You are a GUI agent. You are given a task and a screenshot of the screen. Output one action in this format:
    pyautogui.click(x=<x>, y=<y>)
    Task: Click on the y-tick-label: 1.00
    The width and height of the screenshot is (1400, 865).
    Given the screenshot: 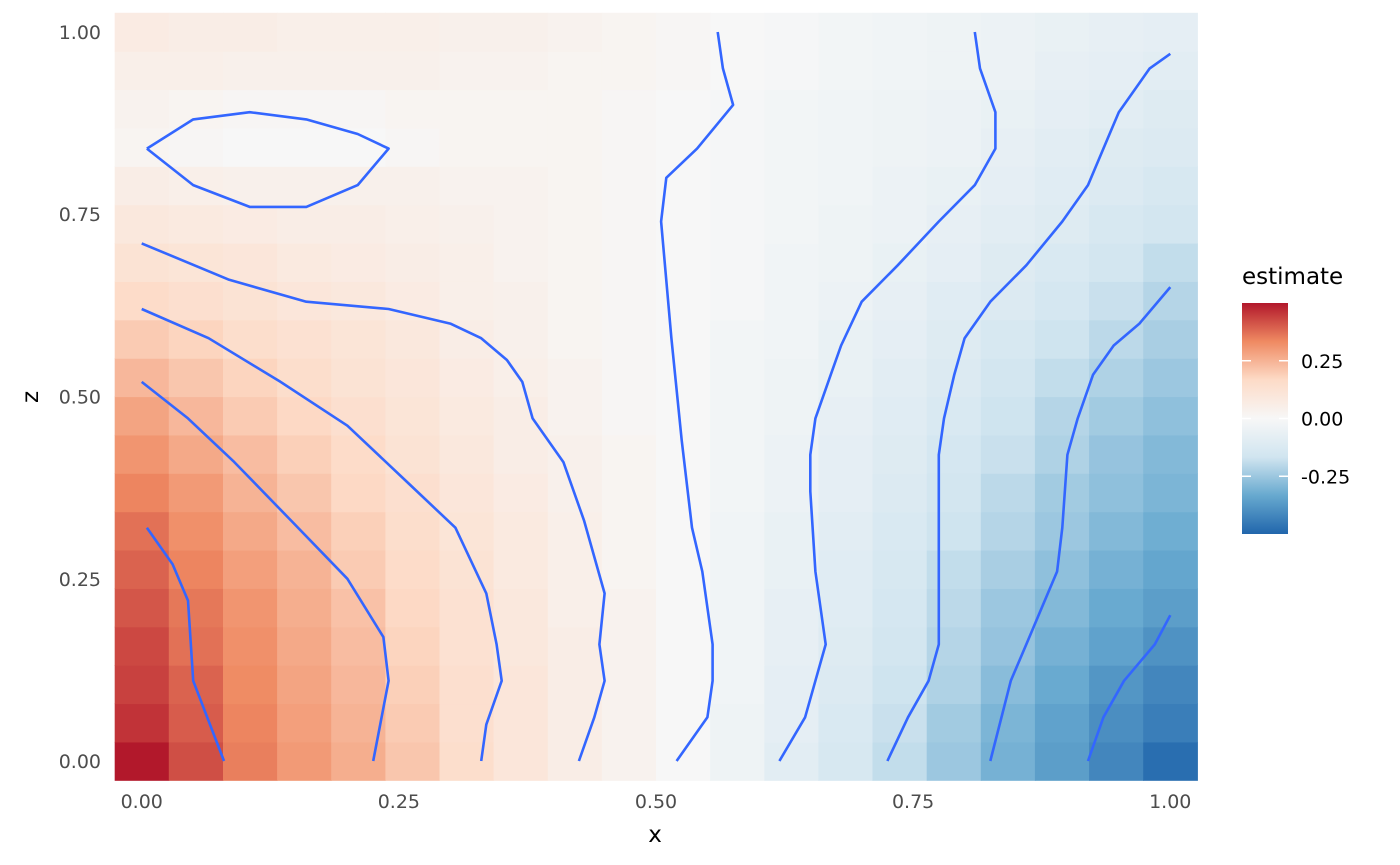 What is the action you would take?
    pyautogui.click(x=80, y=33)
    